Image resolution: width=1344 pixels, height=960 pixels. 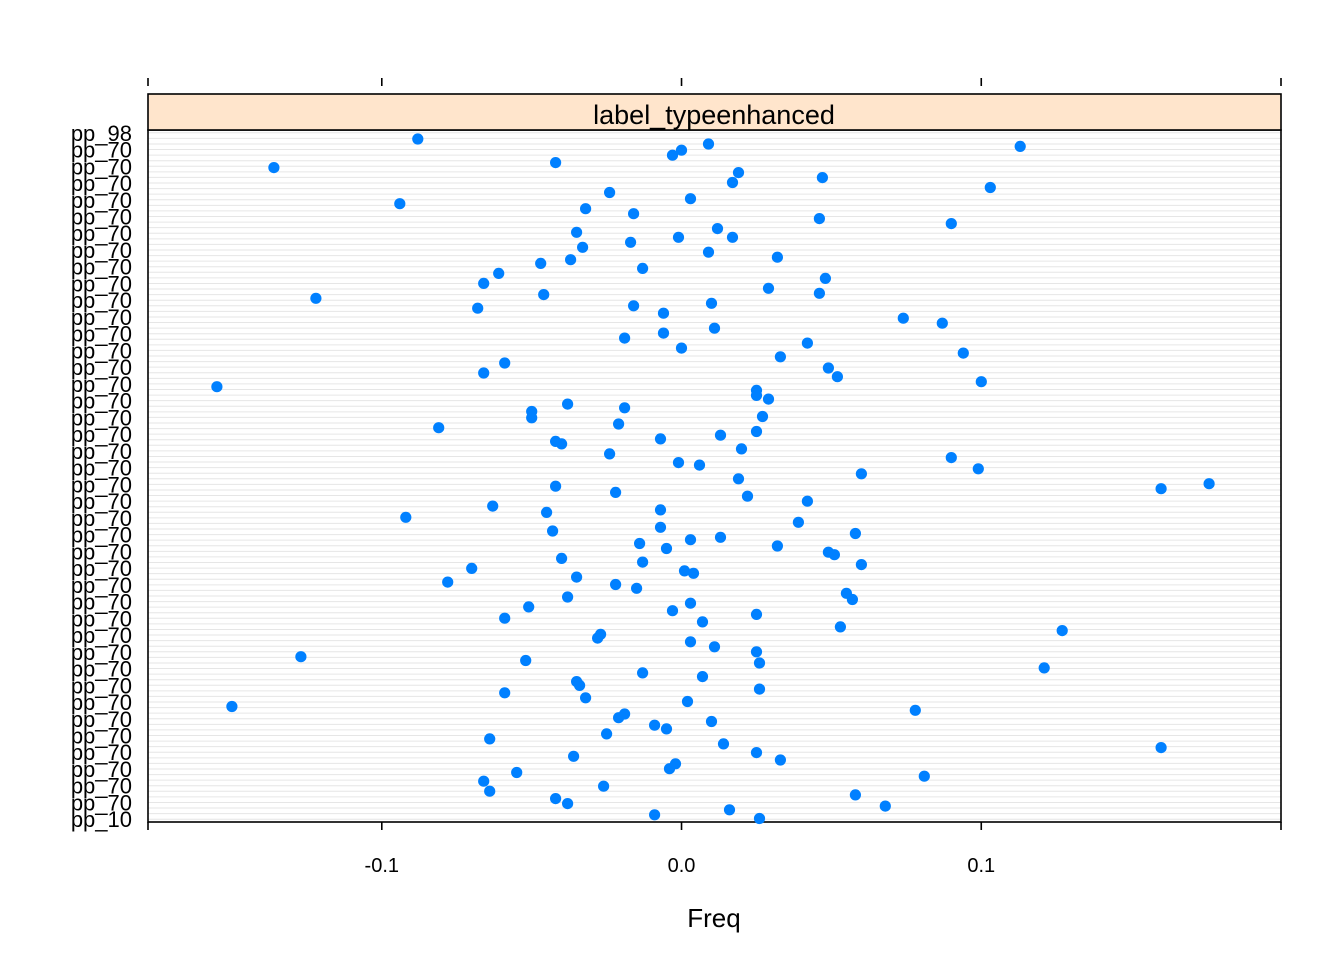 I want to click on x-tick-label: -0.1, so click(x=382, y=866).